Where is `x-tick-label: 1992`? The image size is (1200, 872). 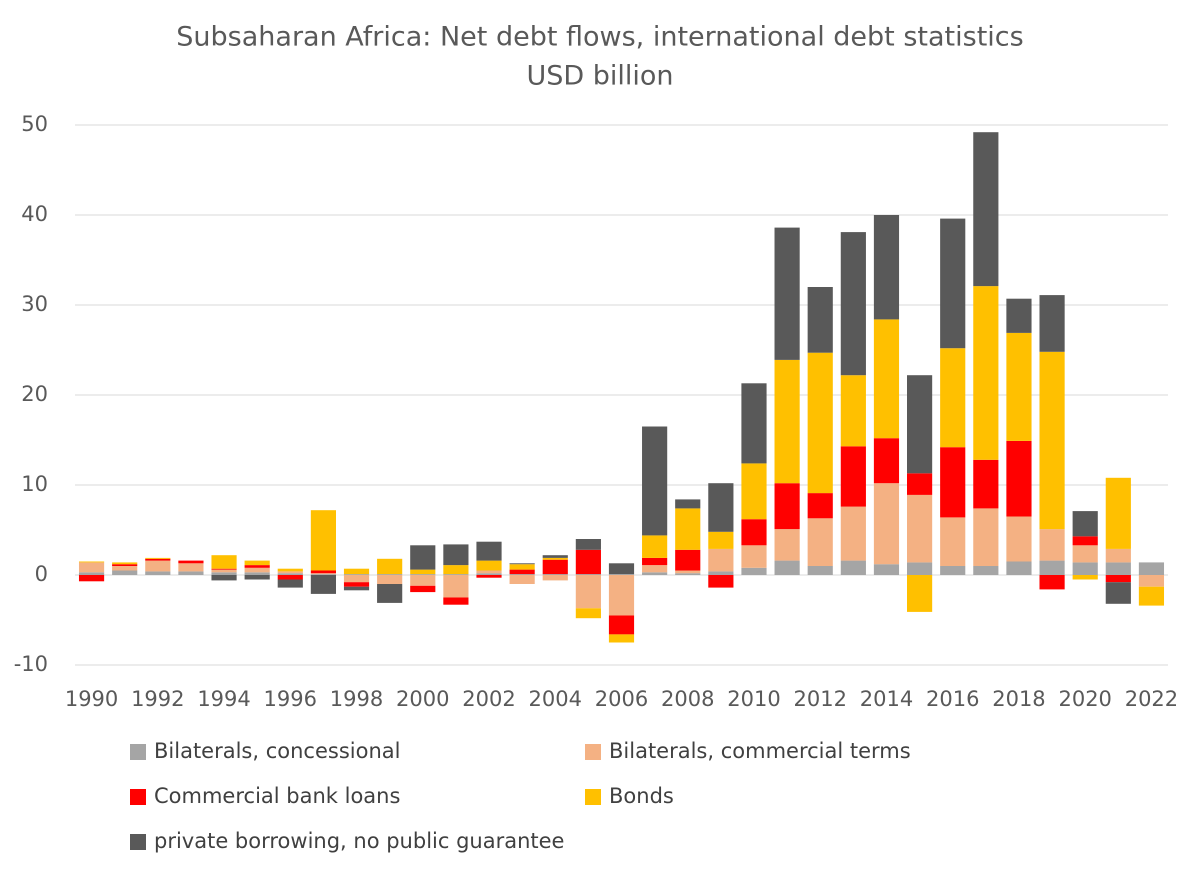 x-tick-label: 1992 is located at coordinates (157, 699).